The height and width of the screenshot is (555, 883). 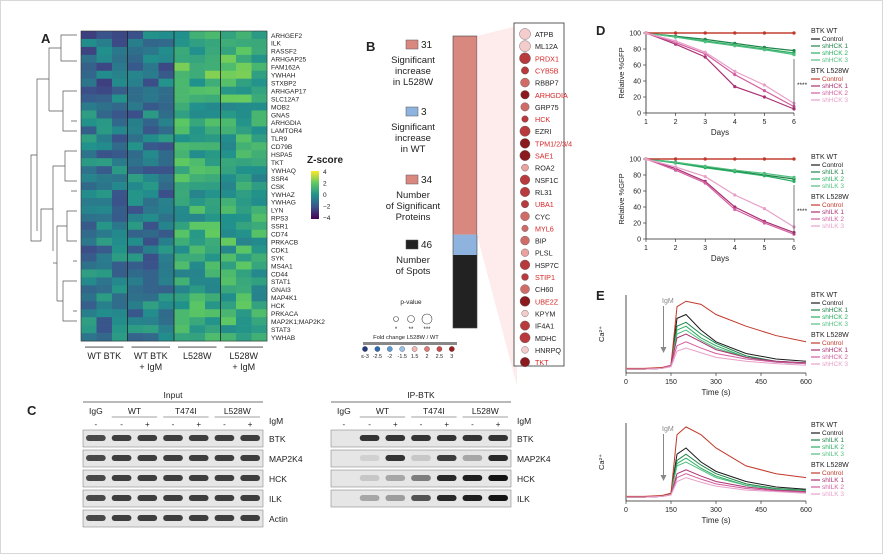 What do you see at coordinates (424, 112) in the screenshot?
I see `stat-number: 3` at bounding box center [424, 112].